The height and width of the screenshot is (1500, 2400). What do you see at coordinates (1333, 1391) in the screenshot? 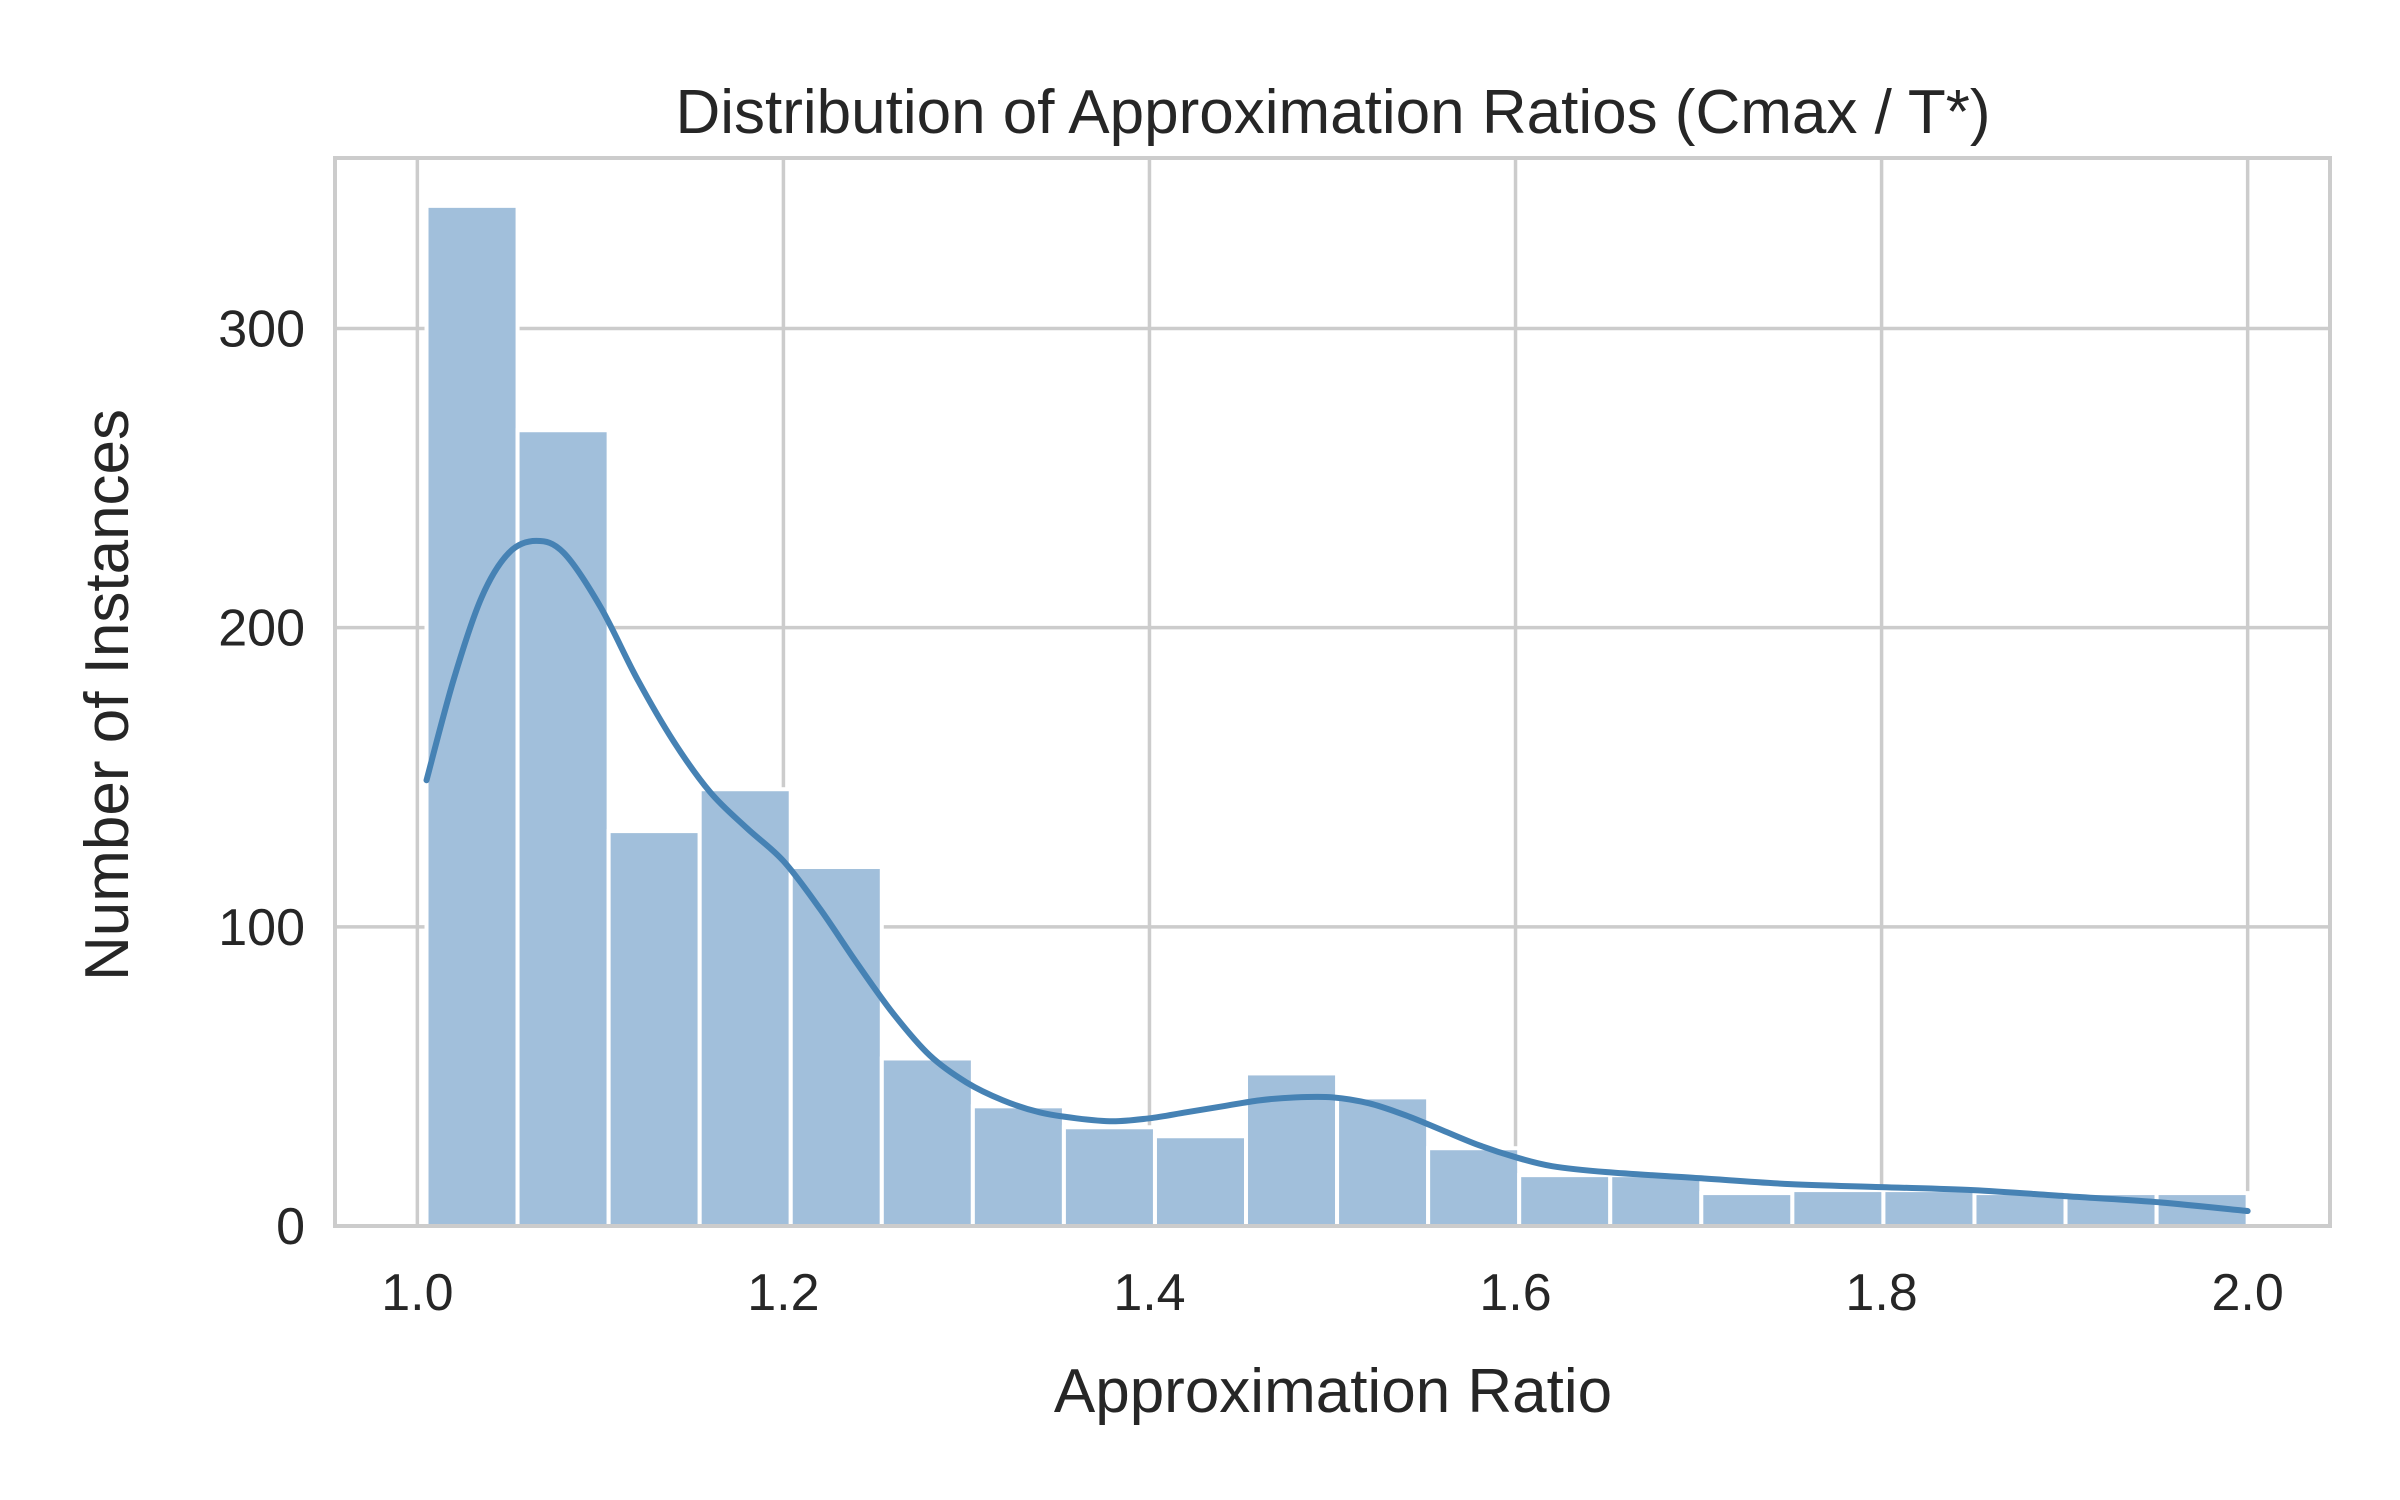
I see `x-axis-title: Approximation Ratio` at bounding box center [1333, 1391].